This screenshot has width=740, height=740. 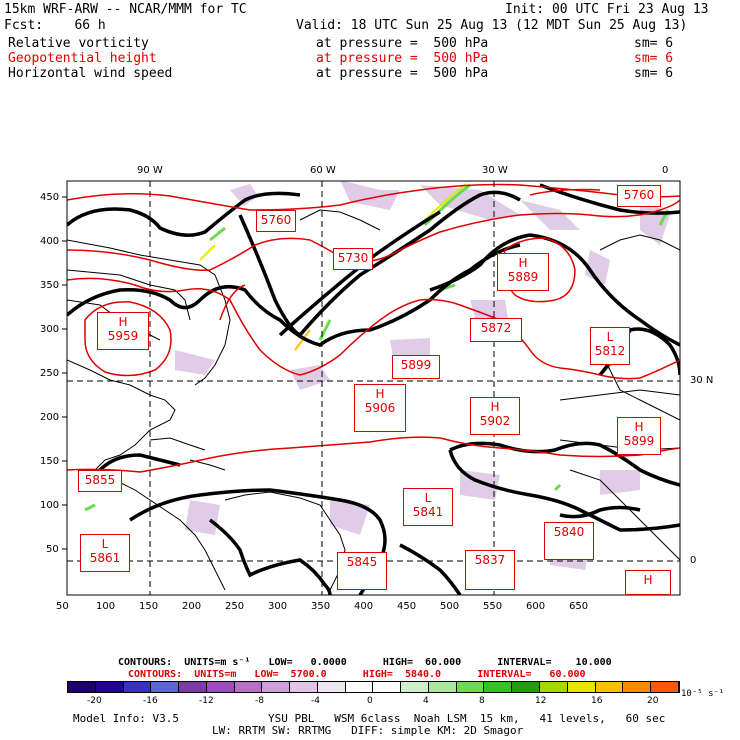 What do you see at coordinates (402, 58) in the screenshot?
I see `field-level-height: at pressure = 500 hPa` at bounding box center [402, 58].